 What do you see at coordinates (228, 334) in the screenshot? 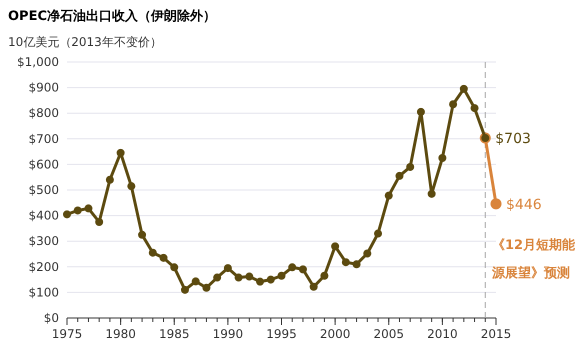
I see `x-tick-label: 1990` at bounding box center [228, 334].